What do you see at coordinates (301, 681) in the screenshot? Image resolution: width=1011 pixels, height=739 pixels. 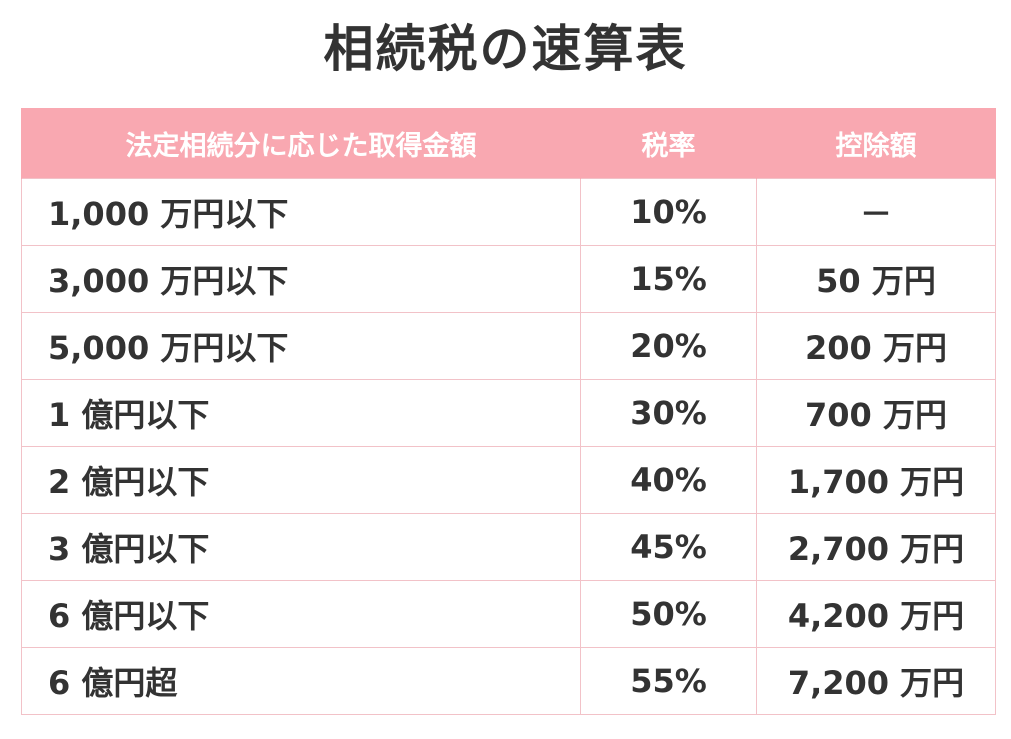 I see `amount-cell: 6 億円超` at bounding box center [301, 681].